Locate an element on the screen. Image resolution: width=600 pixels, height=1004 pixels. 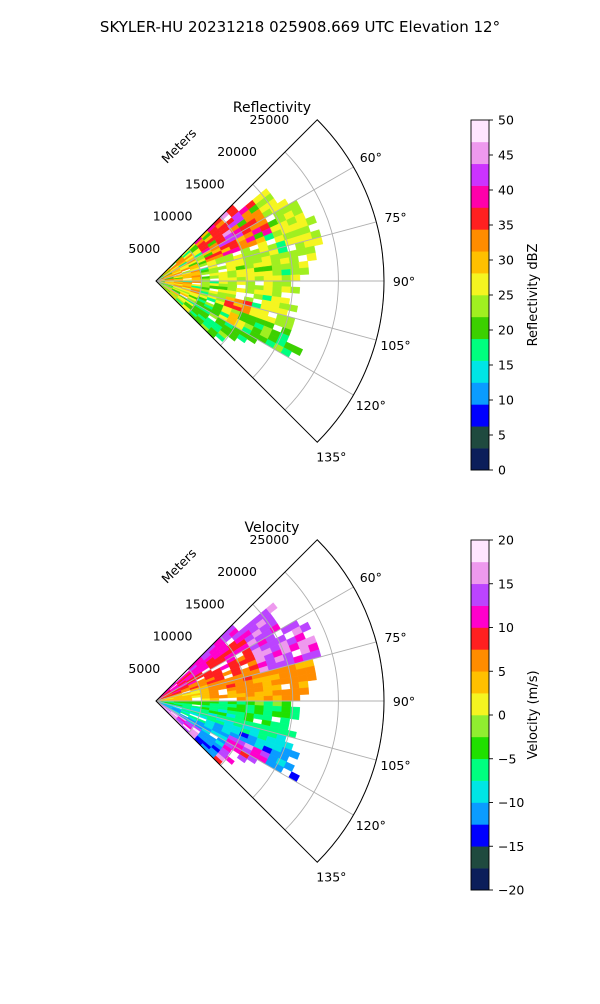
colorbar-tick-label: 10 is located at coordinates (506, 627).